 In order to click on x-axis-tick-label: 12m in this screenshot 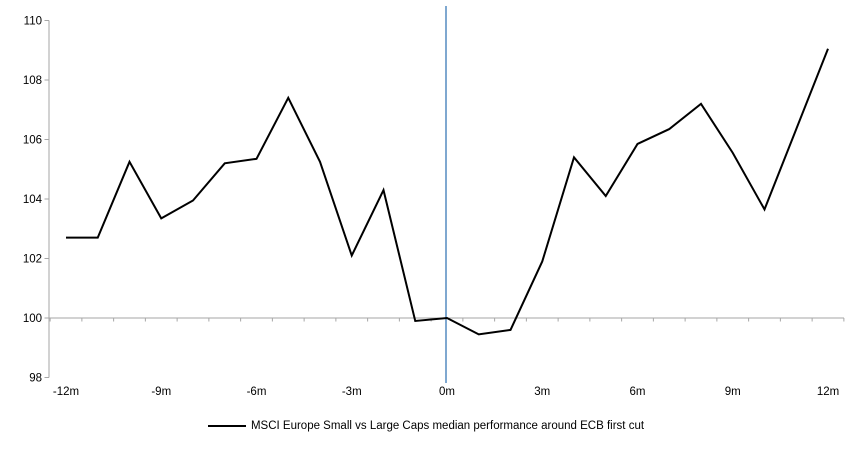, I will do `click(828, 392)`.